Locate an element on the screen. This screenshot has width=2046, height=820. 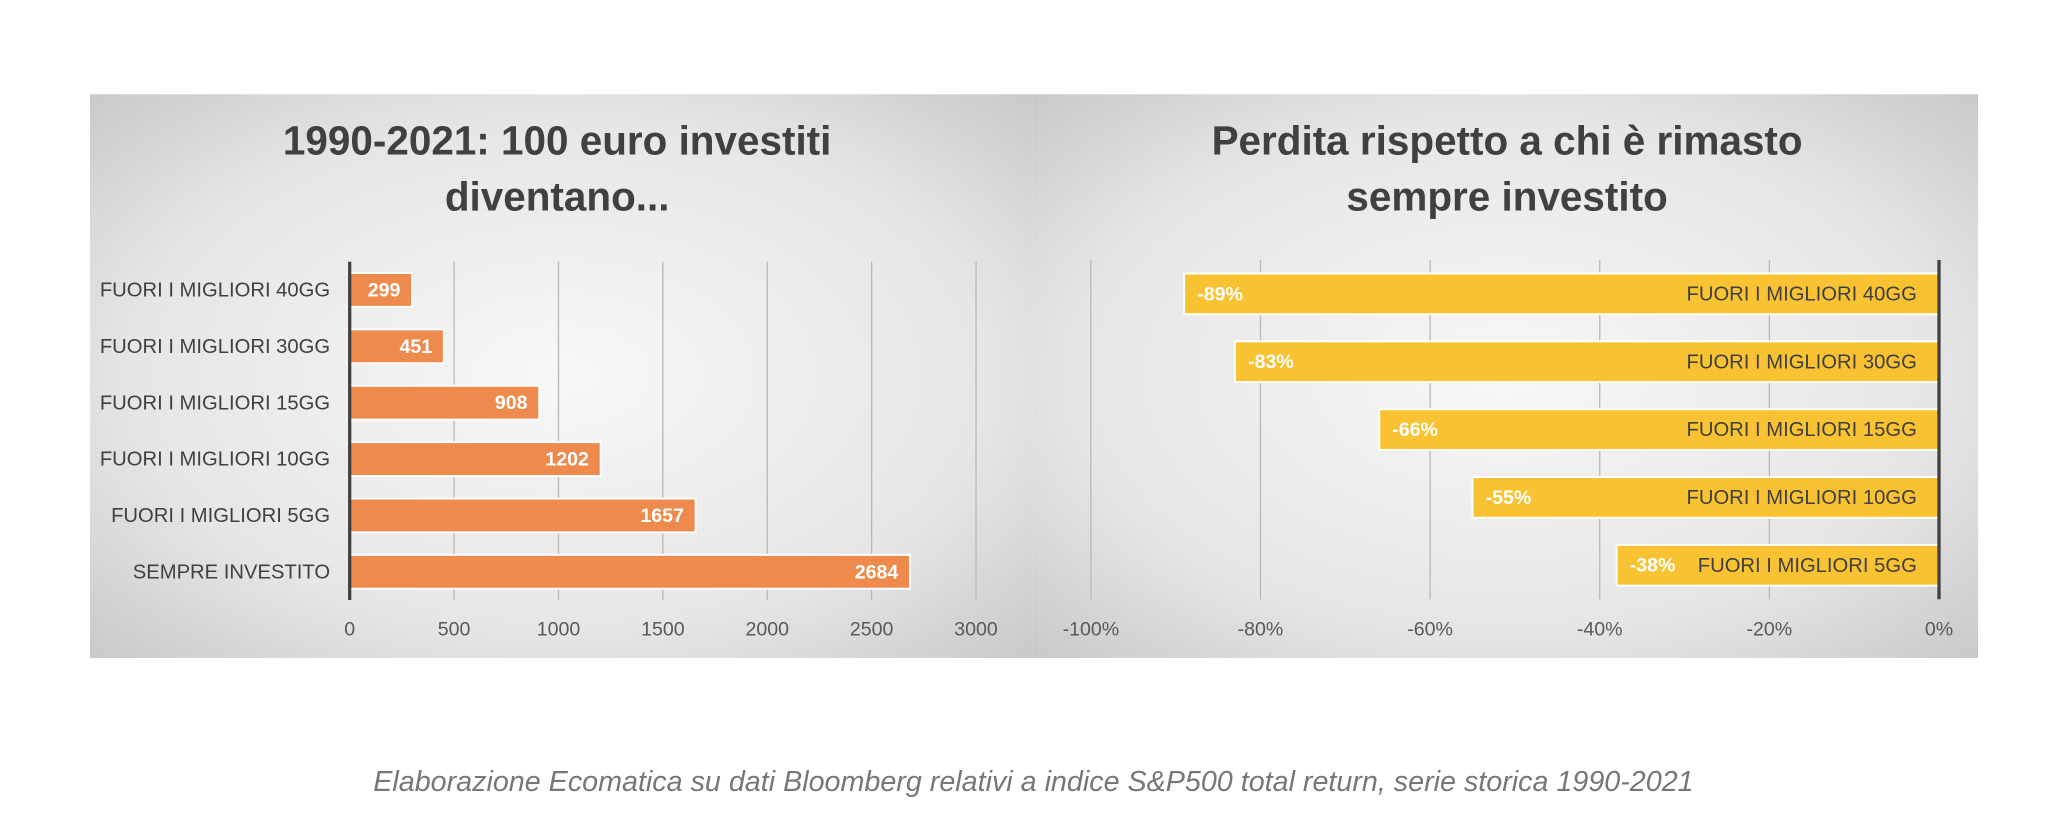
x-tick-label: -20% is located at coordinates (1770, 630).